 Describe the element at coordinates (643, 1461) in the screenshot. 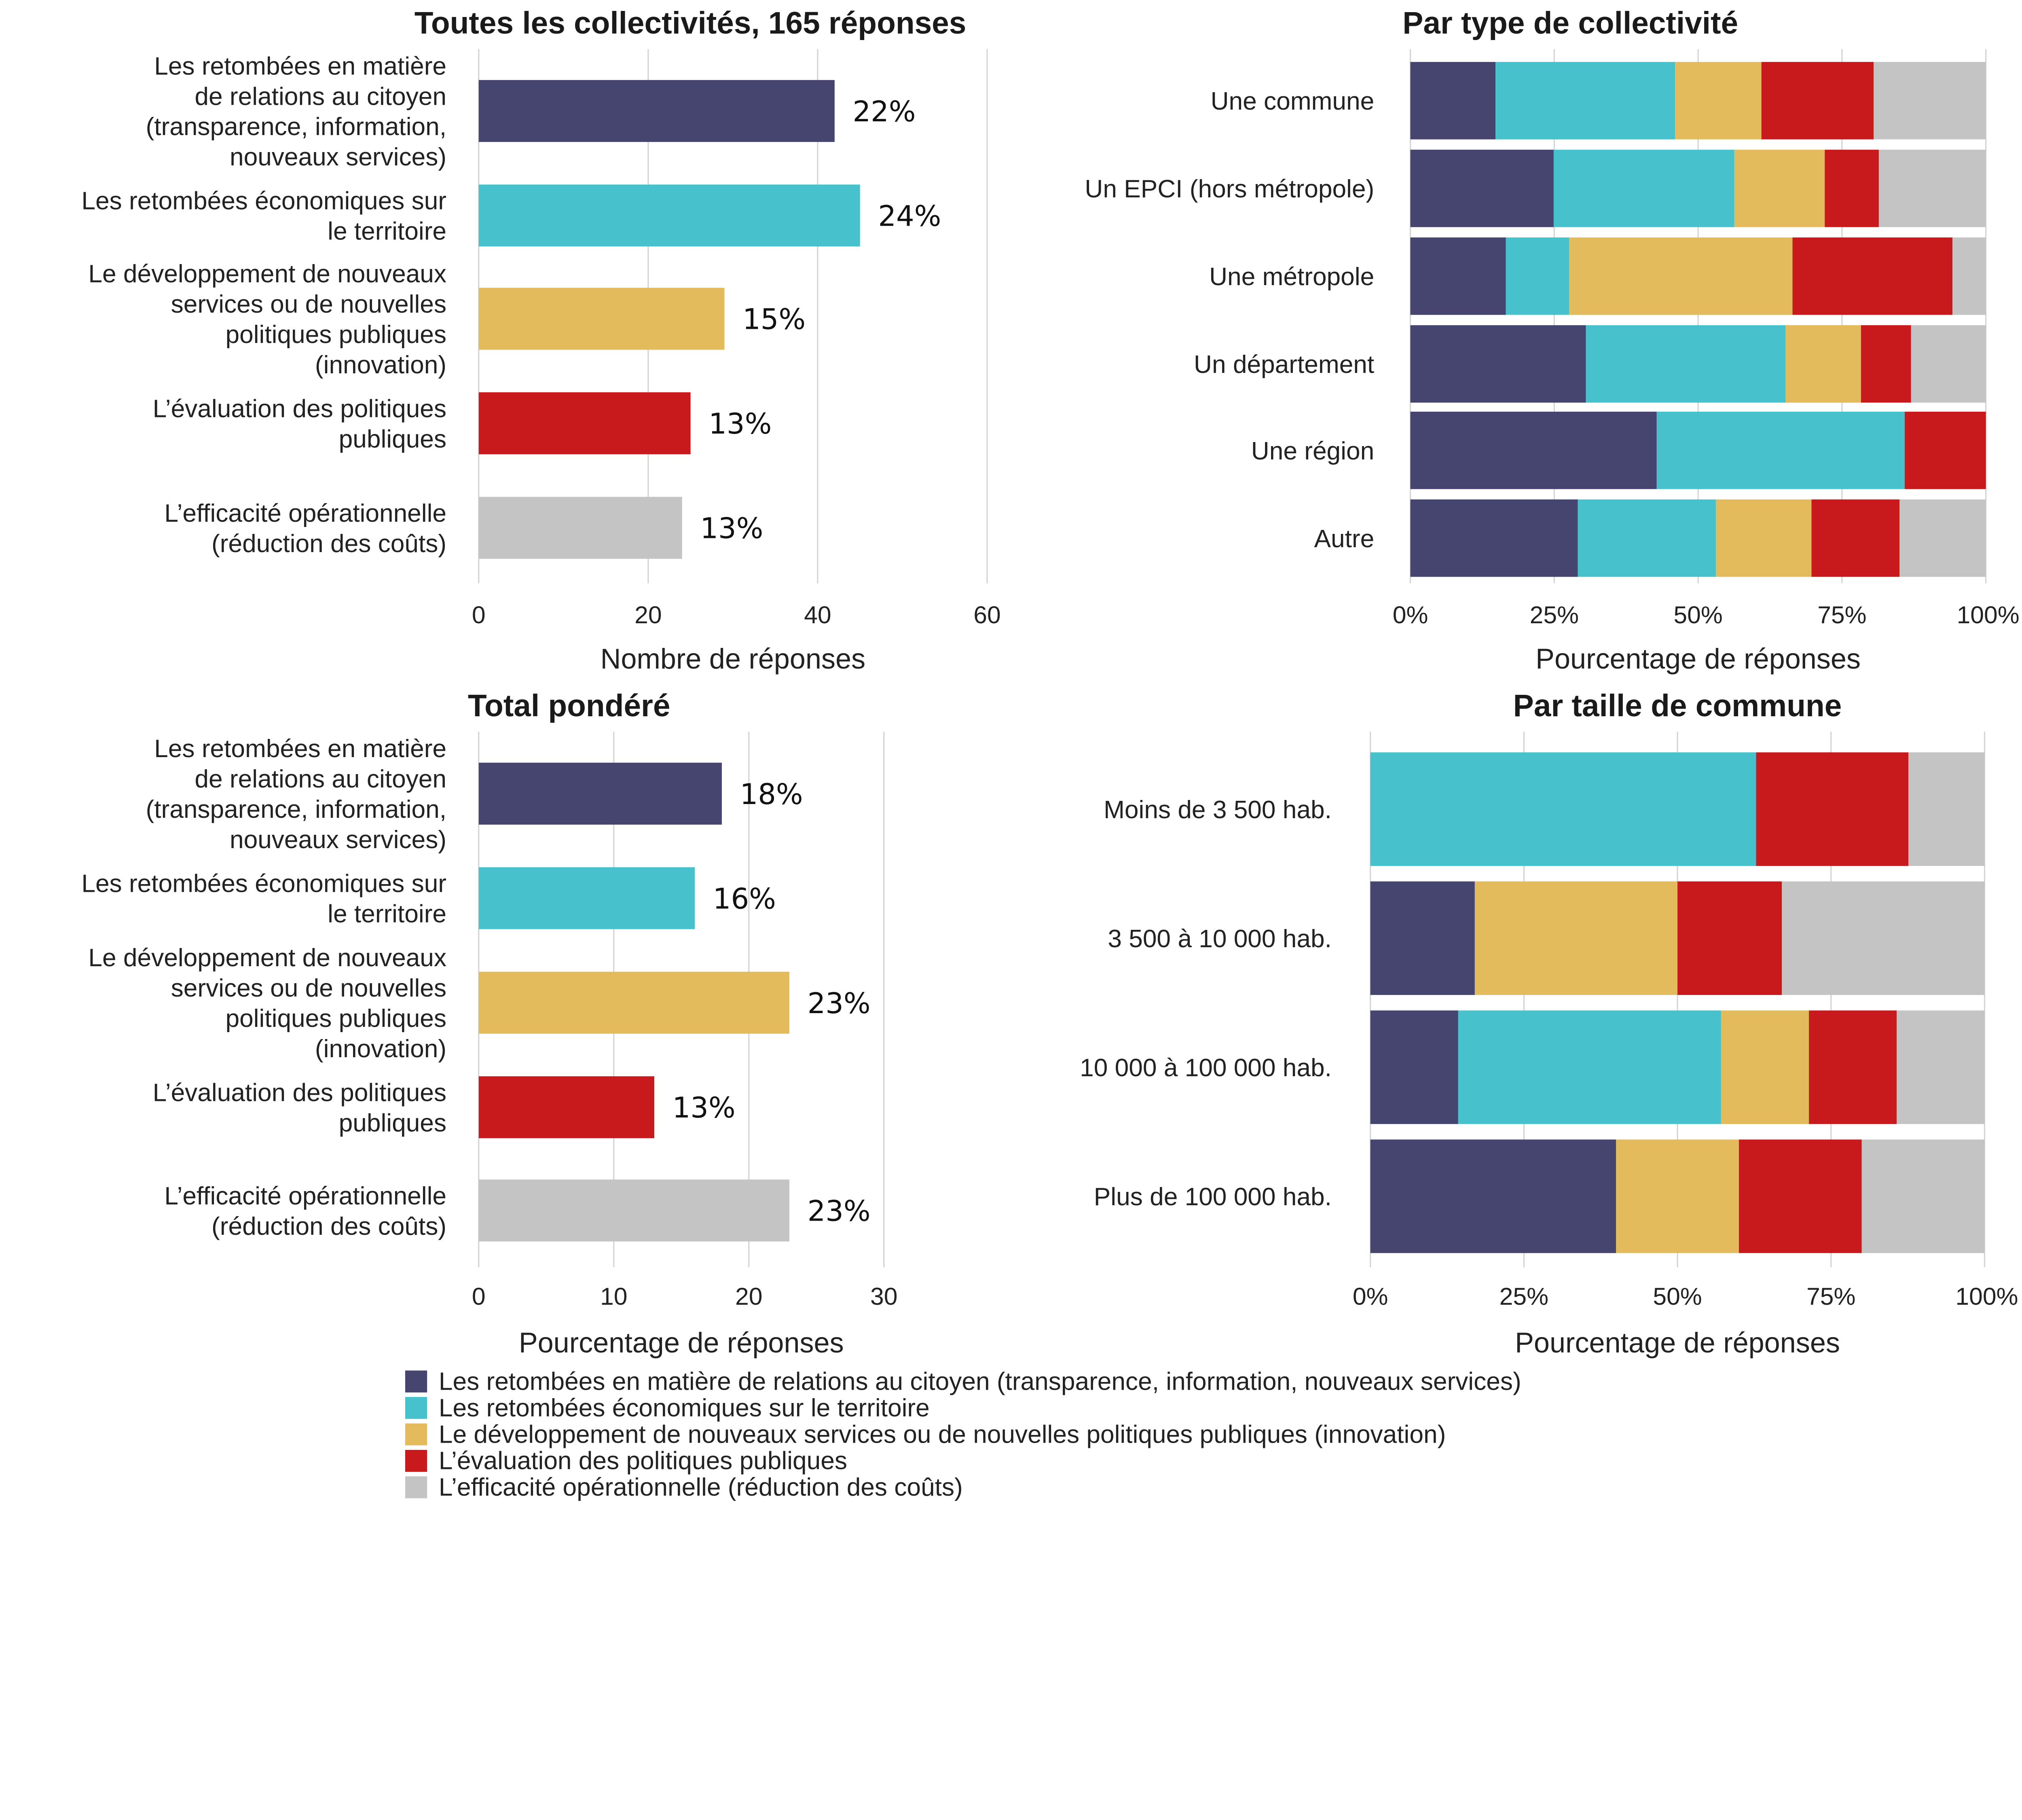

I see `legend-label: L’évaluation des politiques publiques` at that location.